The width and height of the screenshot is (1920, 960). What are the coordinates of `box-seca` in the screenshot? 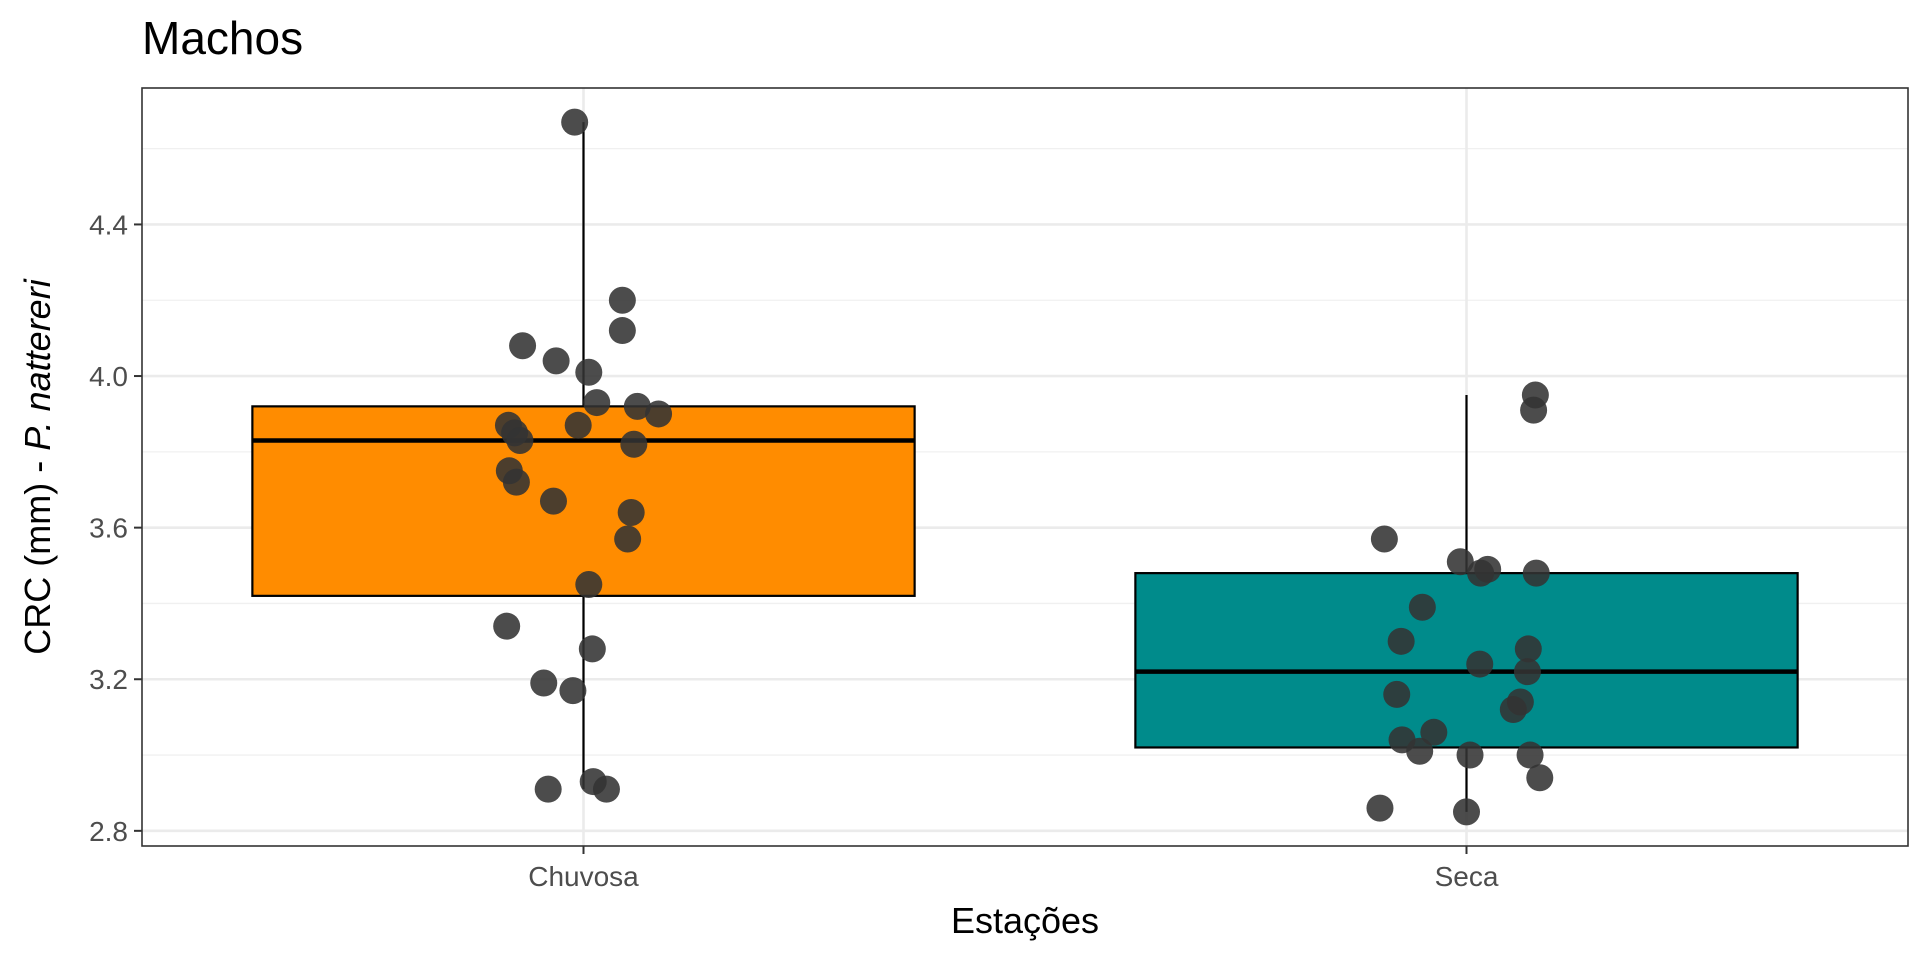 It's located at (1466, 660).